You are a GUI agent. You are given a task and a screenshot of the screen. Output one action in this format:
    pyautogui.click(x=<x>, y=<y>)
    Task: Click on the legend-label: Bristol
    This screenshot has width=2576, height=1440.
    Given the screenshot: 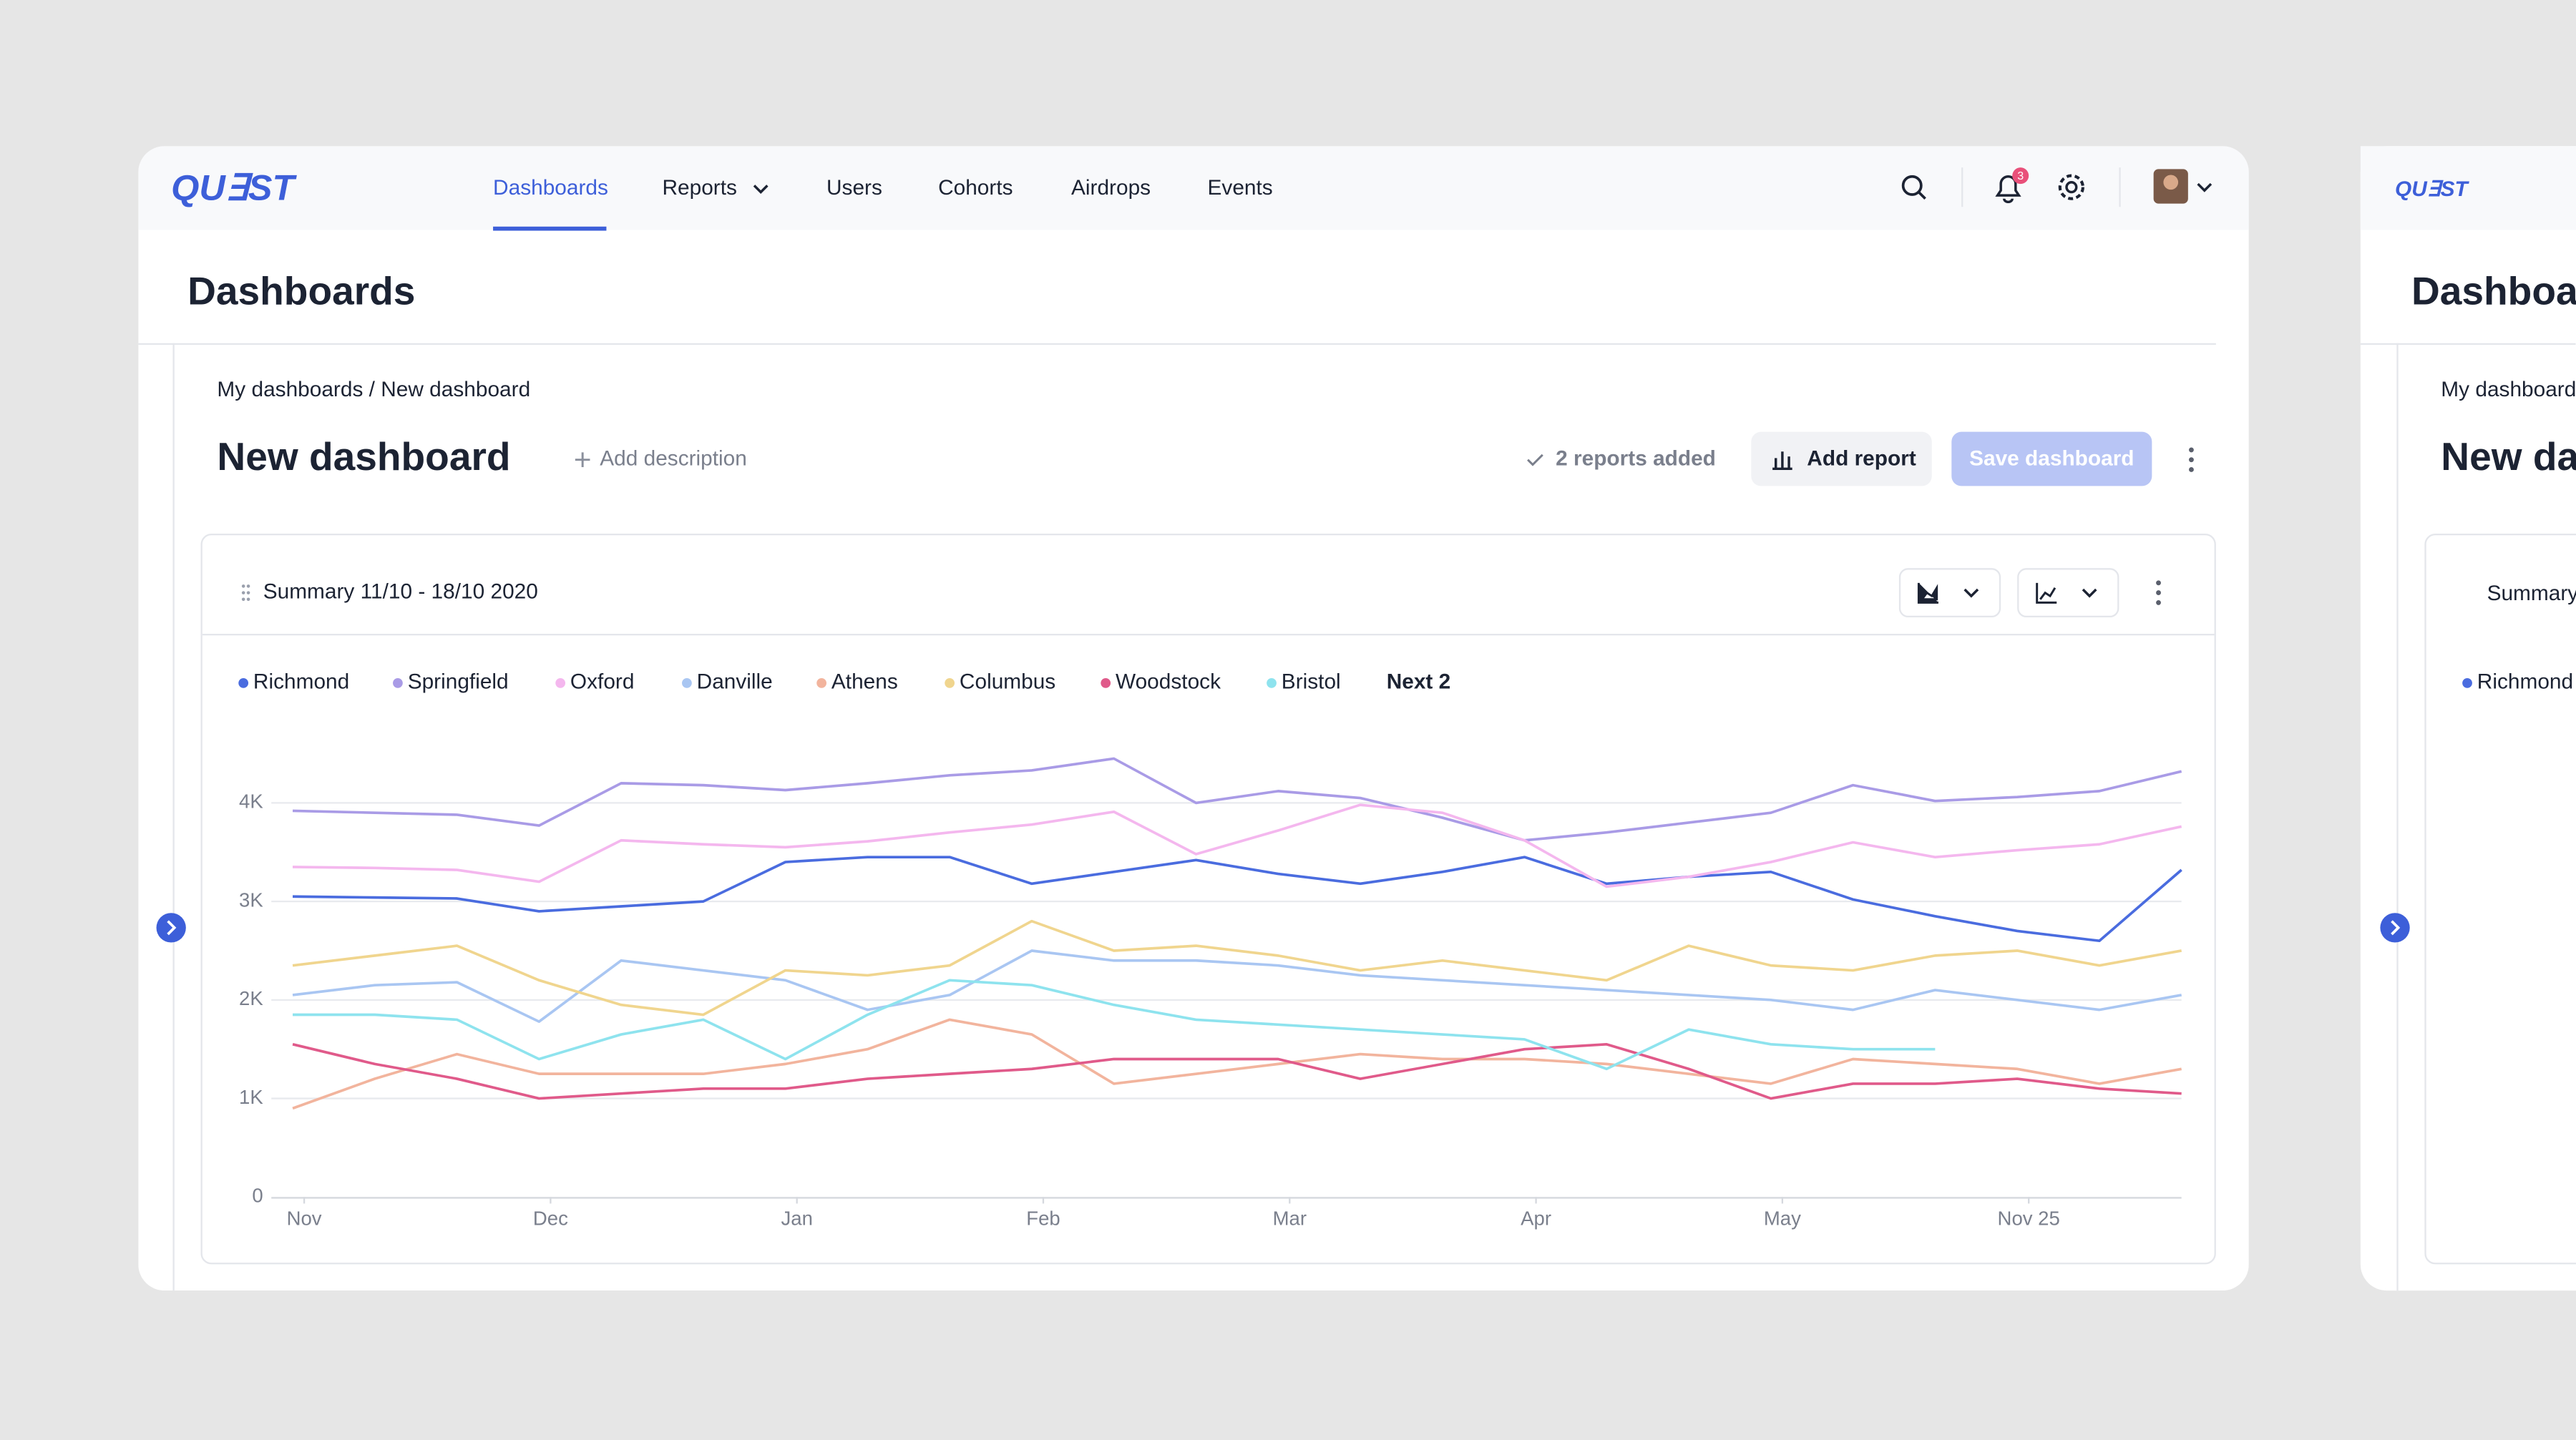 What is the action you would take?
    pyautogui.click(x=1311, y=682)
    